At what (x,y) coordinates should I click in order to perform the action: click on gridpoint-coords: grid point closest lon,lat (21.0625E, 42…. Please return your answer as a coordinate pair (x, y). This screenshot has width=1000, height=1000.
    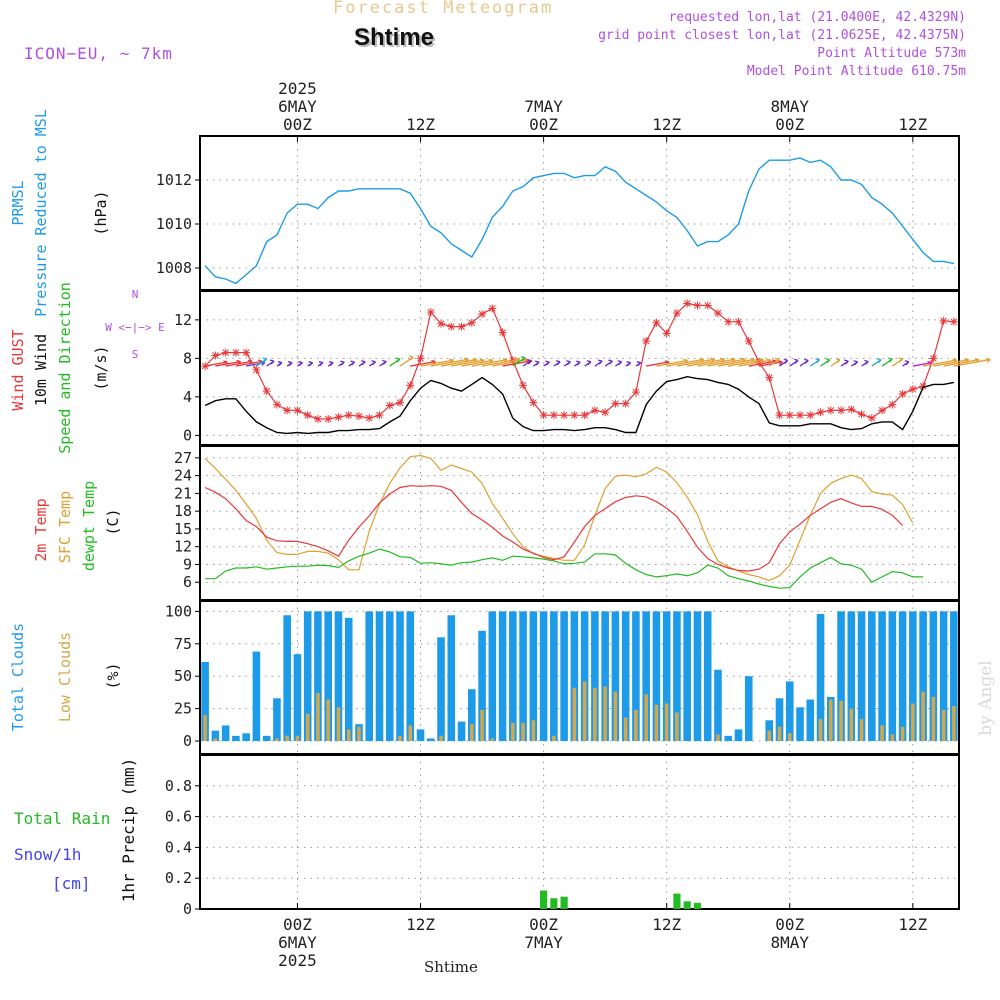
    Looking at the image, I should click on (782, 35).